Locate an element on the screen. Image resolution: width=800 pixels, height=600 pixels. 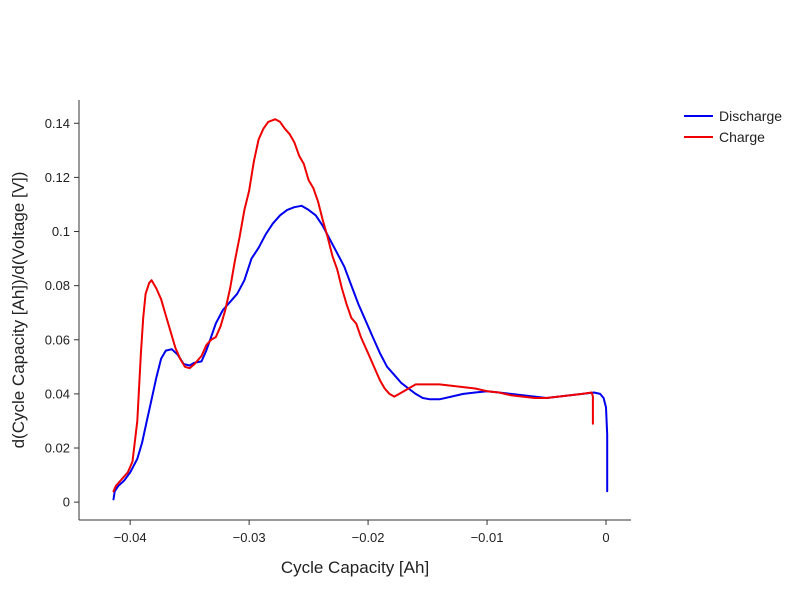
x-tick-label: −0.03 is located at coordinates (249, 537).